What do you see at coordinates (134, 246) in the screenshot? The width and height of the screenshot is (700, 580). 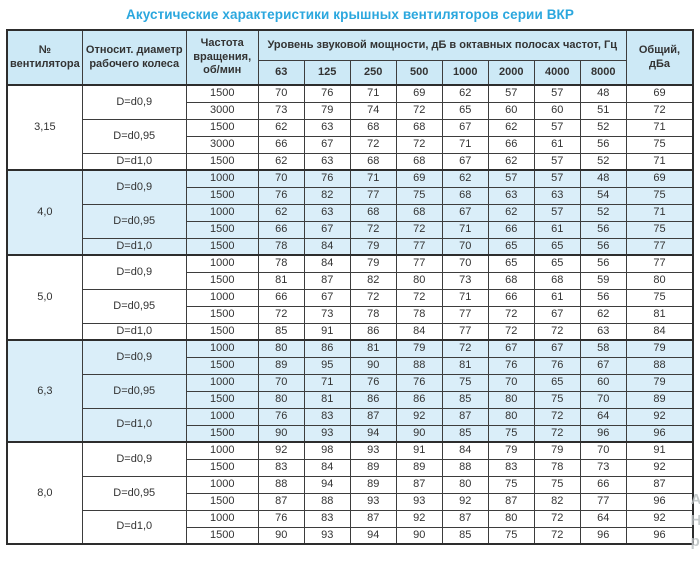 I see `diameter-cell: D=d1,0` at bounding box center [134, 246].